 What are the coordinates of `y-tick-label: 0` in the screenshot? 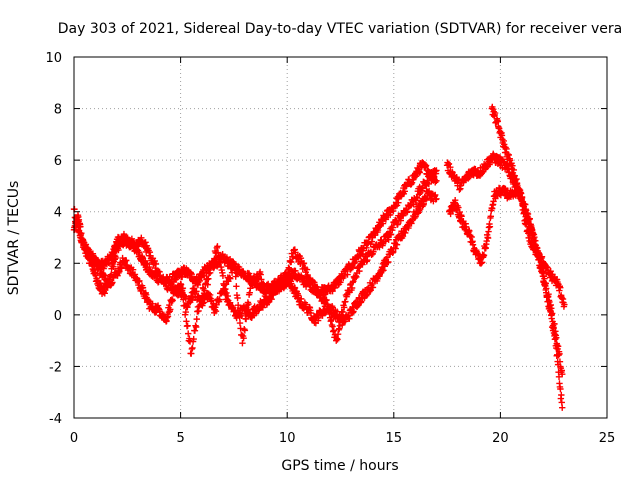 It's located at (58, 316).